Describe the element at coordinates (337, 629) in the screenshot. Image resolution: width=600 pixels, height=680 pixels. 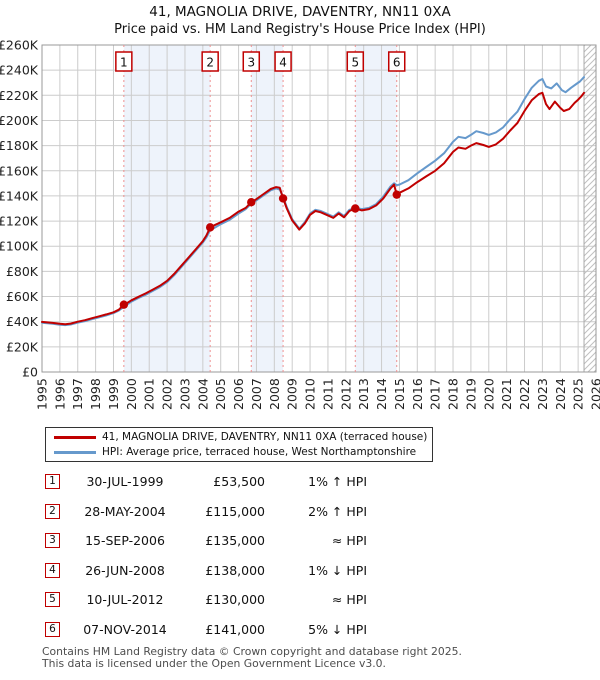
I see `sale-hpi-delta: 5% ↓ HPI` at that location.